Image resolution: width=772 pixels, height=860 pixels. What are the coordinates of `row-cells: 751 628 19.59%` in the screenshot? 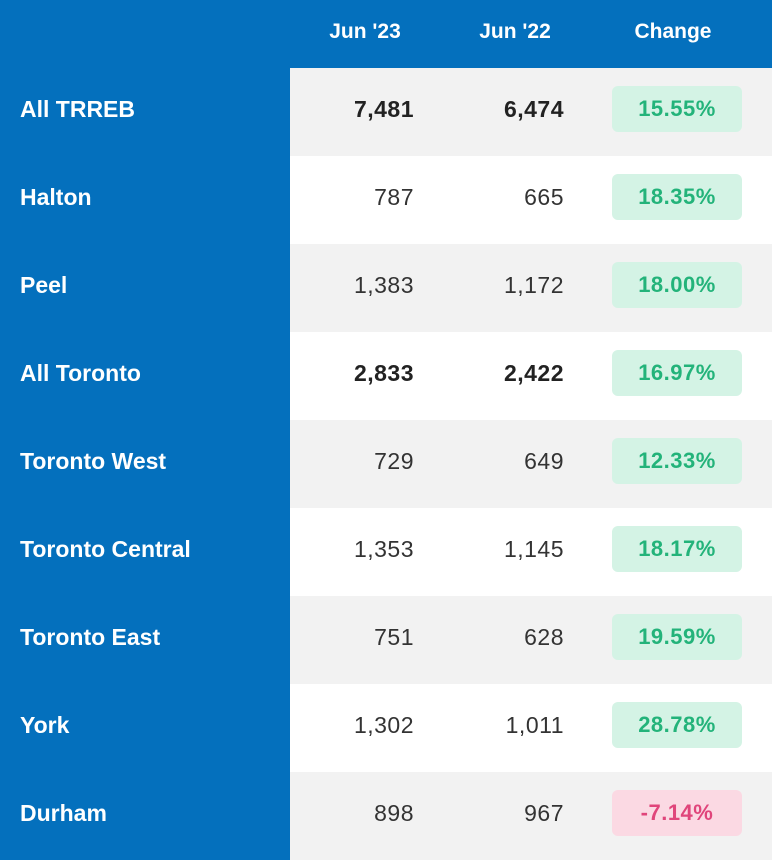 It's located at (531, 640).